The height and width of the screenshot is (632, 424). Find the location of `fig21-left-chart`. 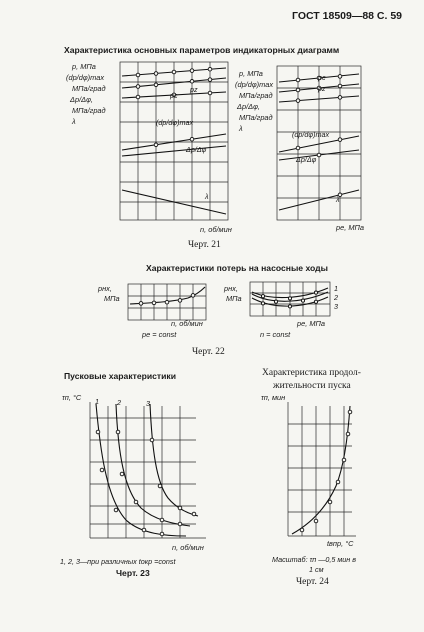

fig21-left-chart is located at coordinates (174, 141).